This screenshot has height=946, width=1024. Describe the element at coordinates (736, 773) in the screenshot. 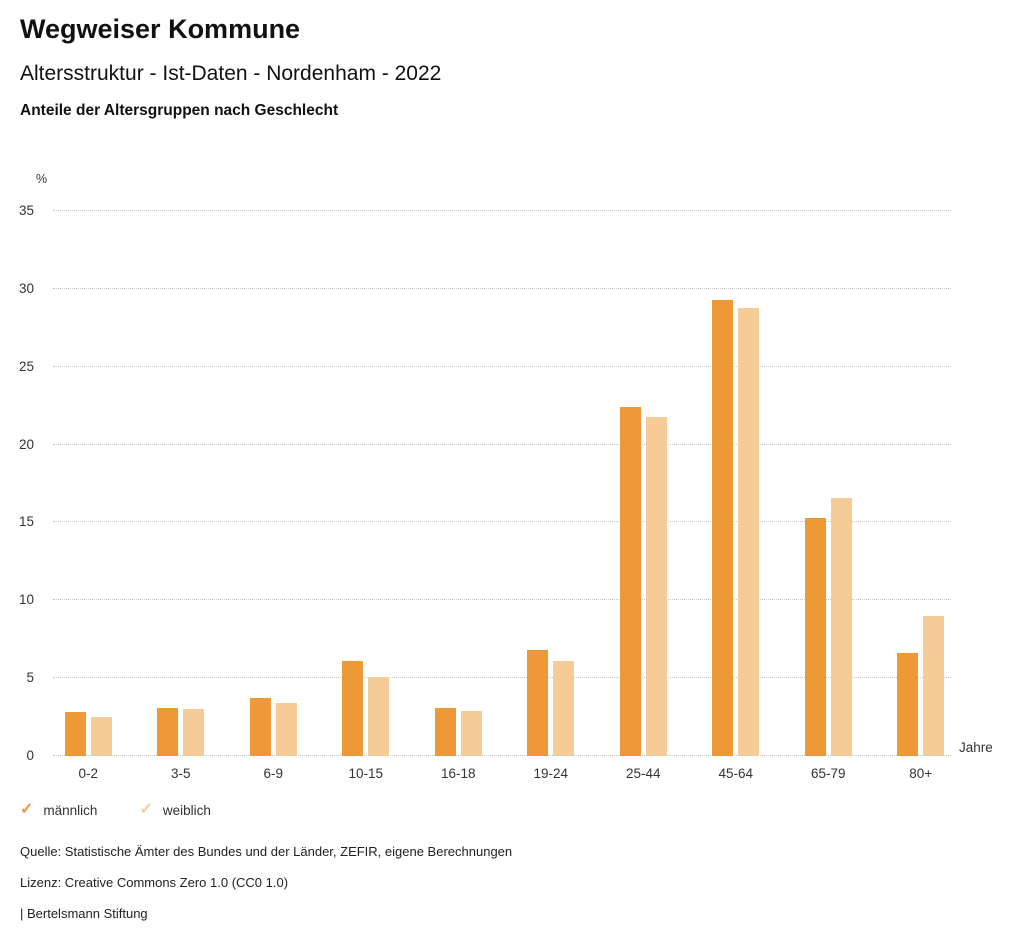

I see `x-tick-label: 45-64` at that location.